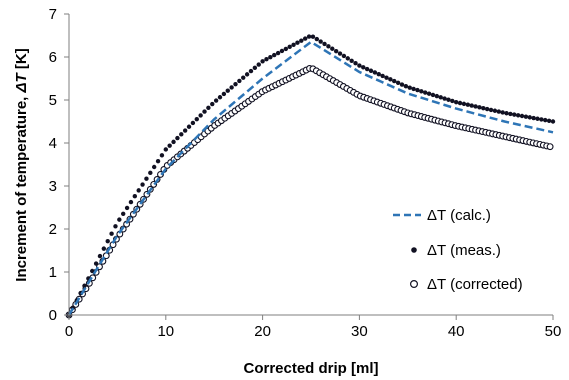 The width and height of the screenshot is (569, 380). What do you see at coordinates (21, 60) in the screenshot?
I see `y-axis-title-unit: [K]` at bounding box center [21, 60].